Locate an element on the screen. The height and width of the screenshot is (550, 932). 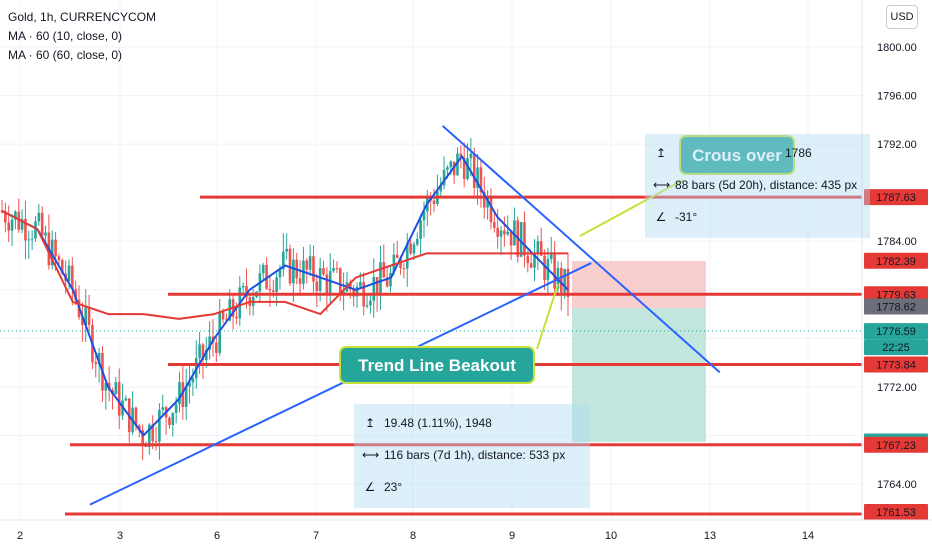
ma-slow-legend: MA · 60 (60, close, 0) is located at coordinates (65, 55).